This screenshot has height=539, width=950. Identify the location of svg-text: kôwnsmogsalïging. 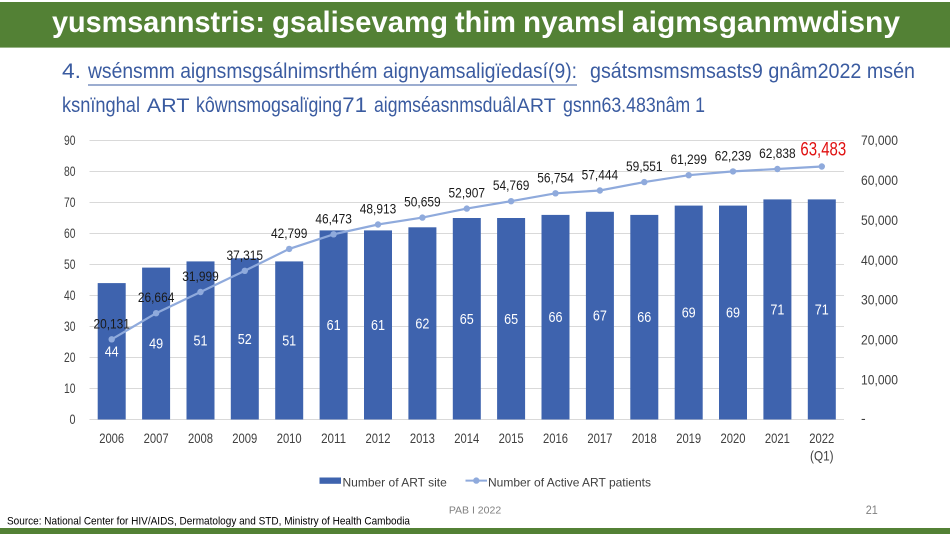
(269, 105).